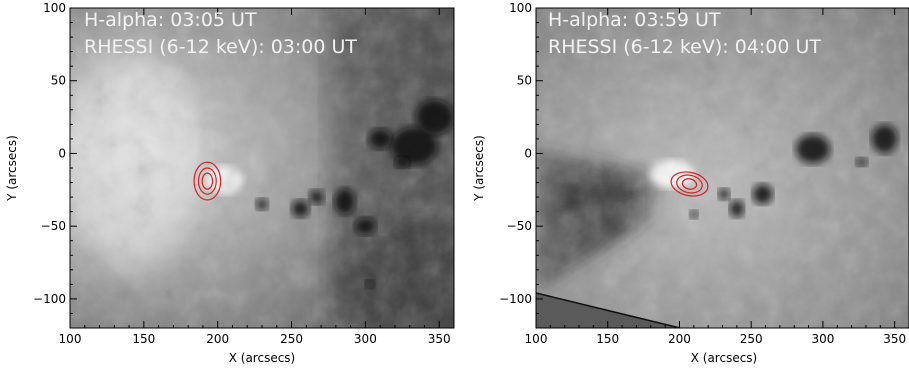 The image size is (909, 373). What do you see at coordinates (634, 20) in the screenshot?
I see `right-halpha-time: H-alpha: 03:59 UT` at bounding box center [634, 20].